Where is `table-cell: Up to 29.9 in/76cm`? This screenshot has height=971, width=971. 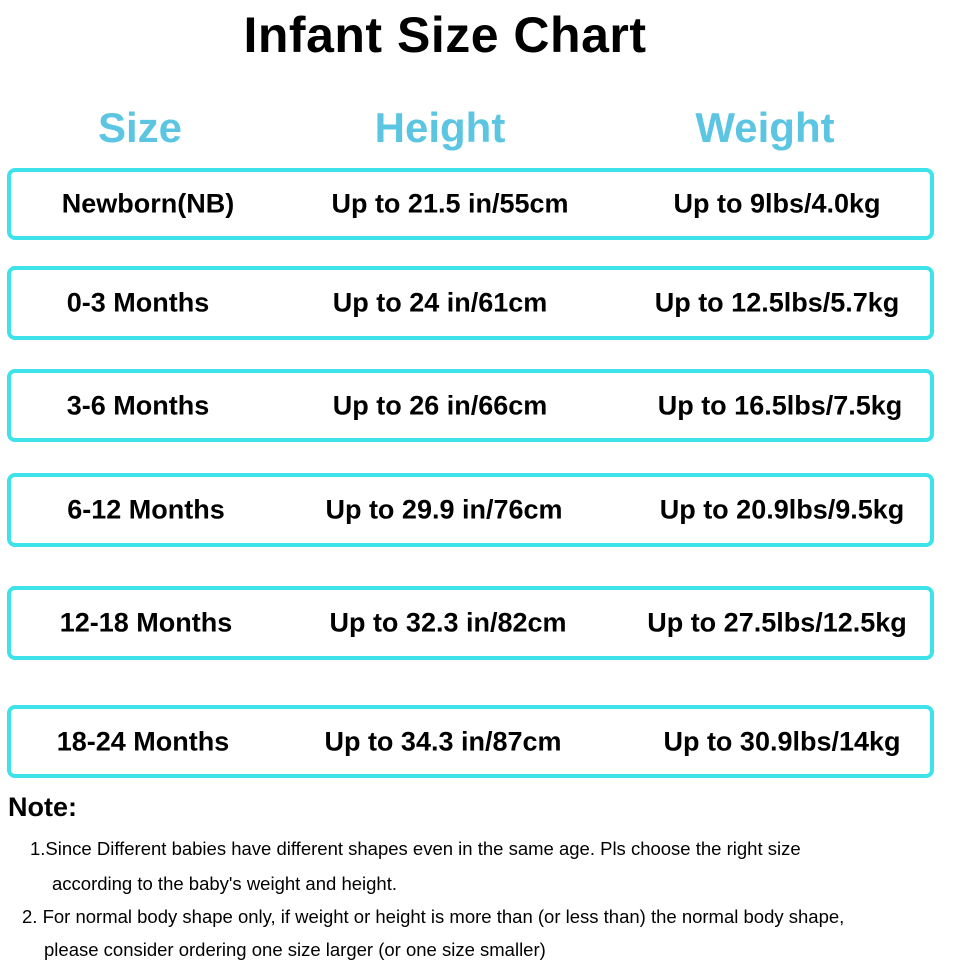
table-cell: Up to 29.9 in/76cm is located at coordinates (444, 509).